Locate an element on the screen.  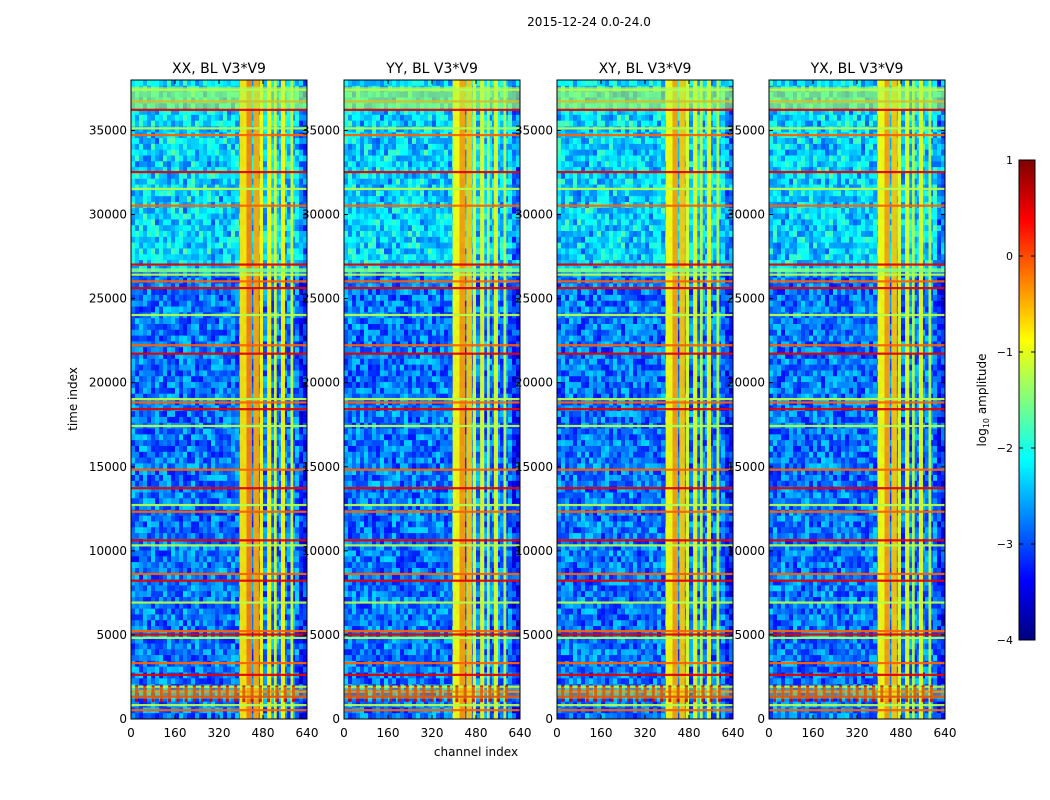
panel-title: YY, BL V3*V9 is located at coordinates (431, 69).